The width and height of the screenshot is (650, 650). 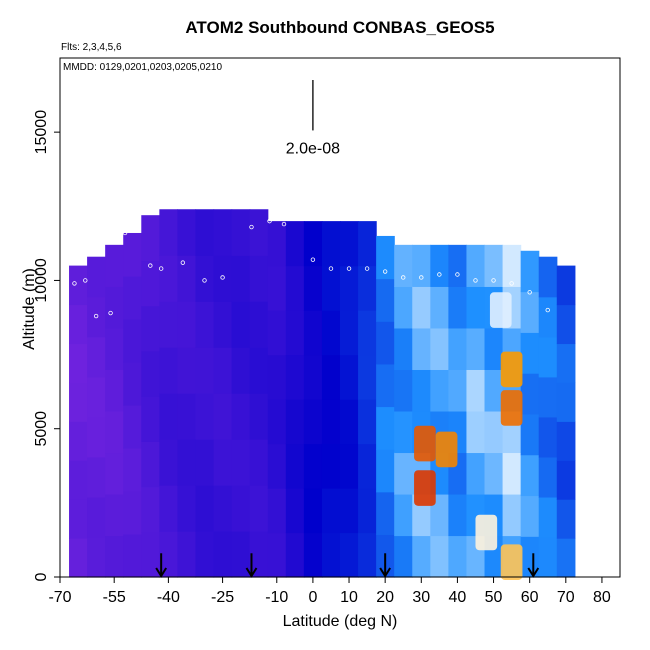 What do you see at coordinates (340, 621) in the screenshot?
I see `x-axis-label: Latitude (deg N)` at bounding box center [340, 621].